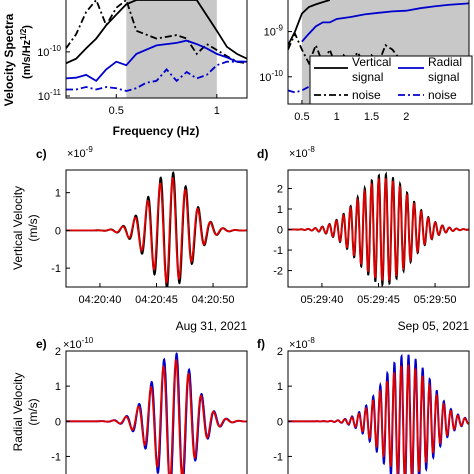 The height and width of the screenshot is (474, 474). Describe the element at coordinates (262, 154) in the screenshot. I see `panel-label: d)` at that location.